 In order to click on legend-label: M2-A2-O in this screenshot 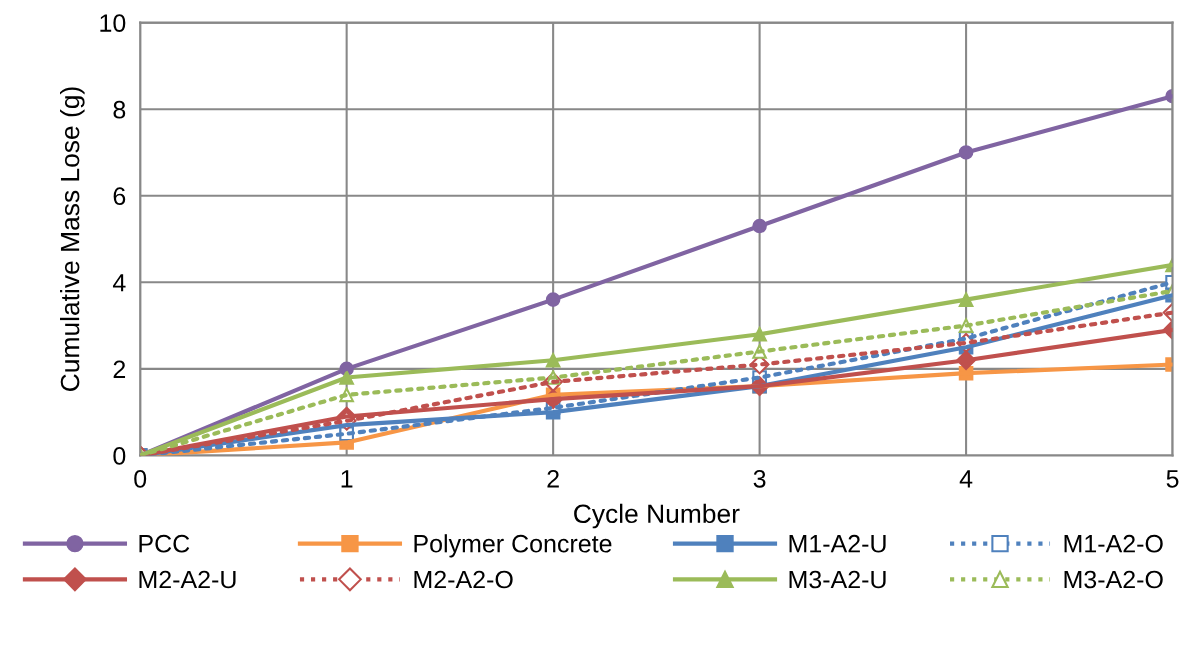, I will do `click(463, 579)`.